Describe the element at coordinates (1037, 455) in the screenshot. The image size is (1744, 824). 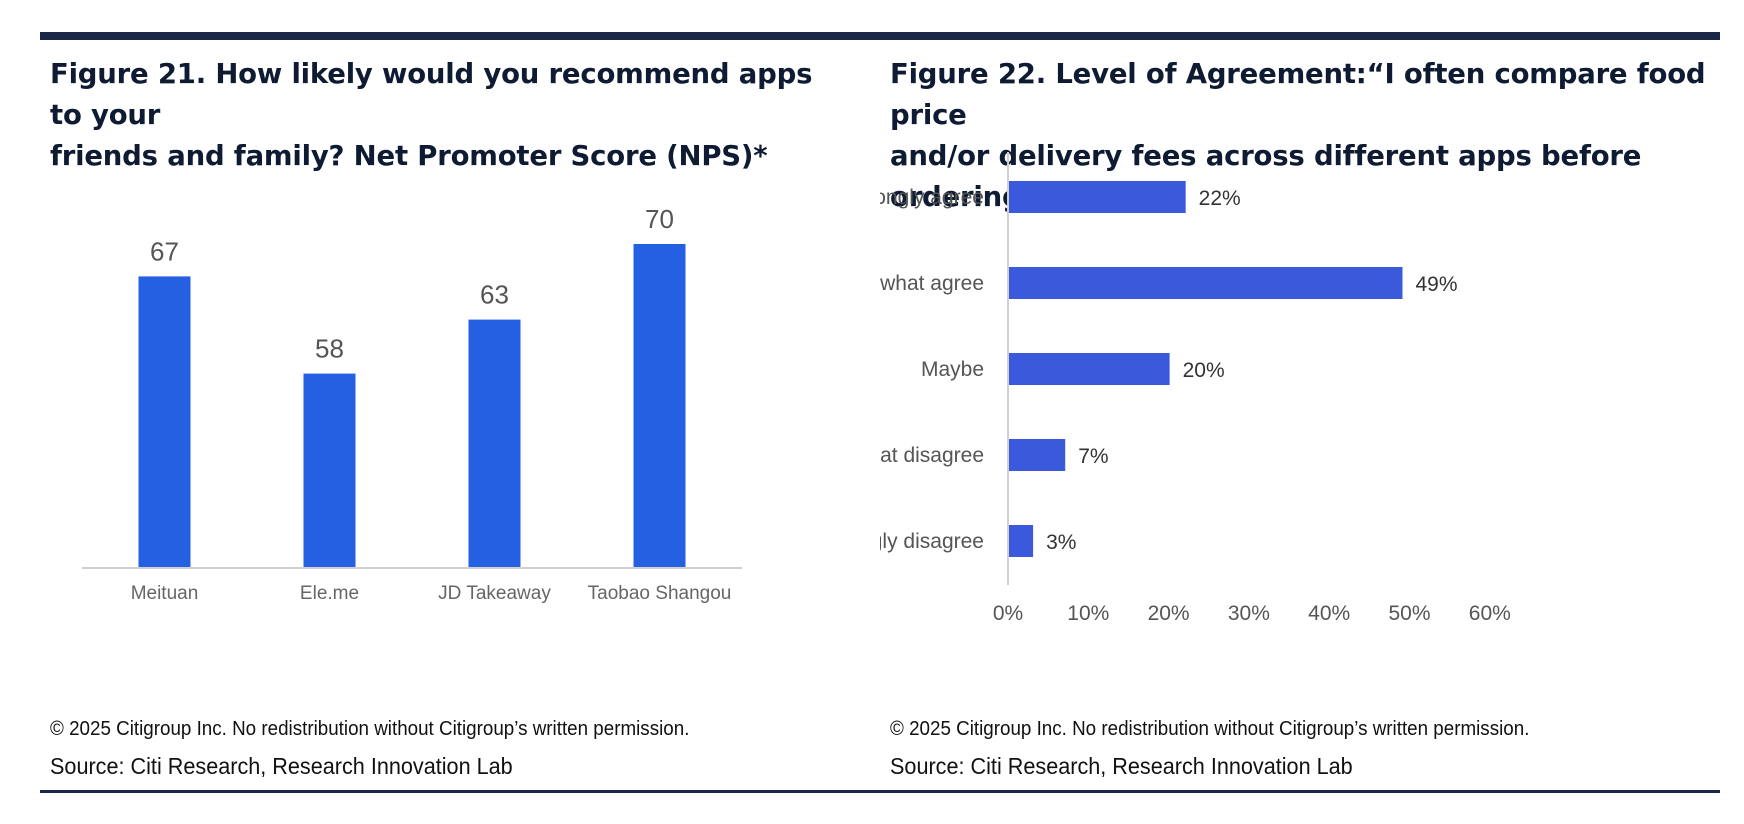
I see `bar-somewhat-disagree` at that location.